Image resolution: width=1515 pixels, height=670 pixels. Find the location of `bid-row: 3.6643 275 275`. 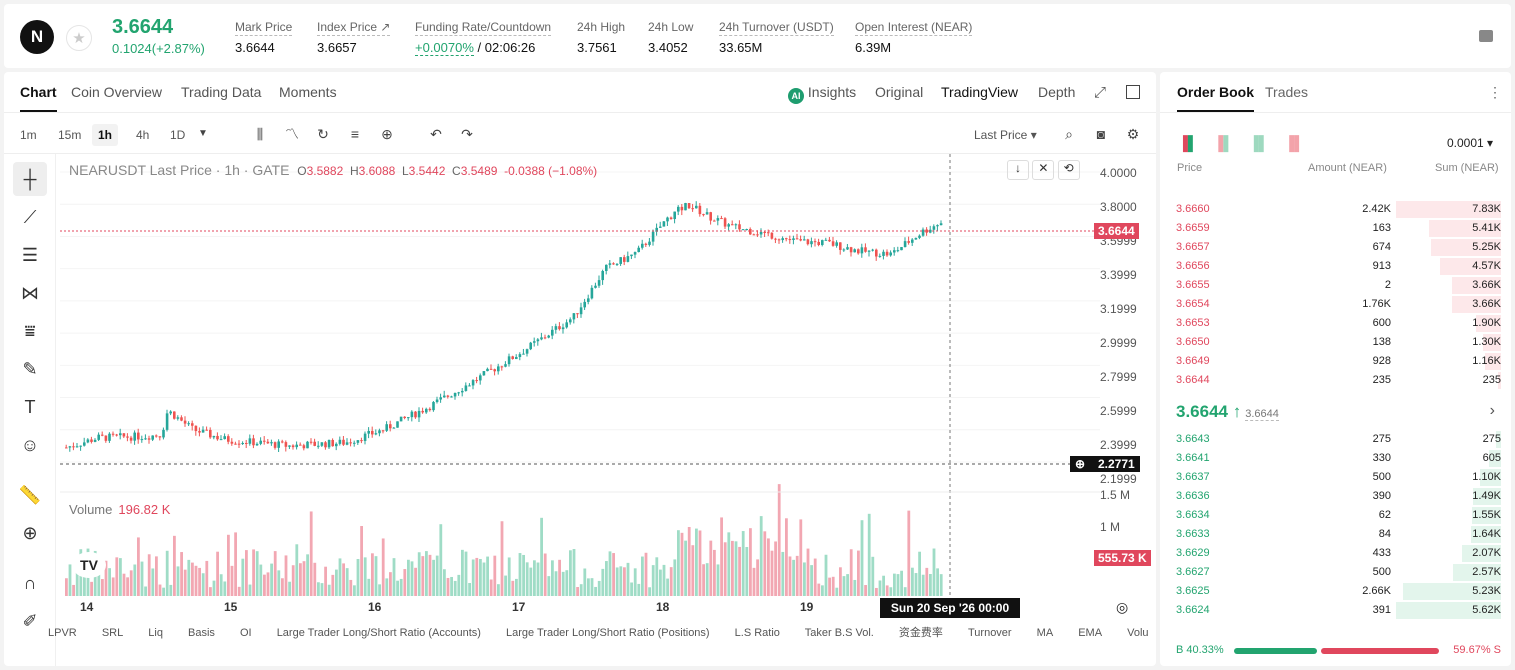

bid-row: 3.6643 275 275 is located at coordinates (1338, 439).